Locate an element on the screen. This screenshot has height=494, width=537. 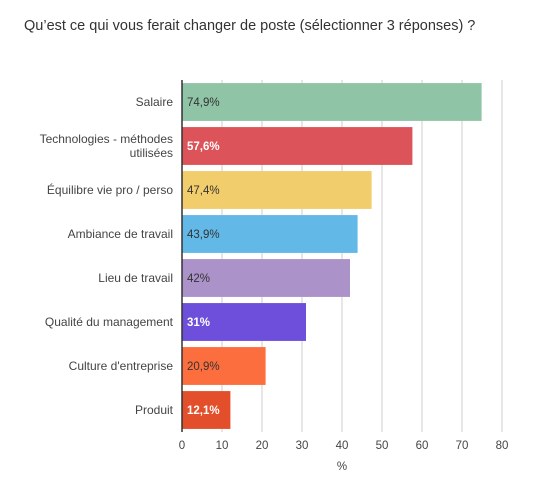
data-label: 47,4% is located at coordinates (203, 191).